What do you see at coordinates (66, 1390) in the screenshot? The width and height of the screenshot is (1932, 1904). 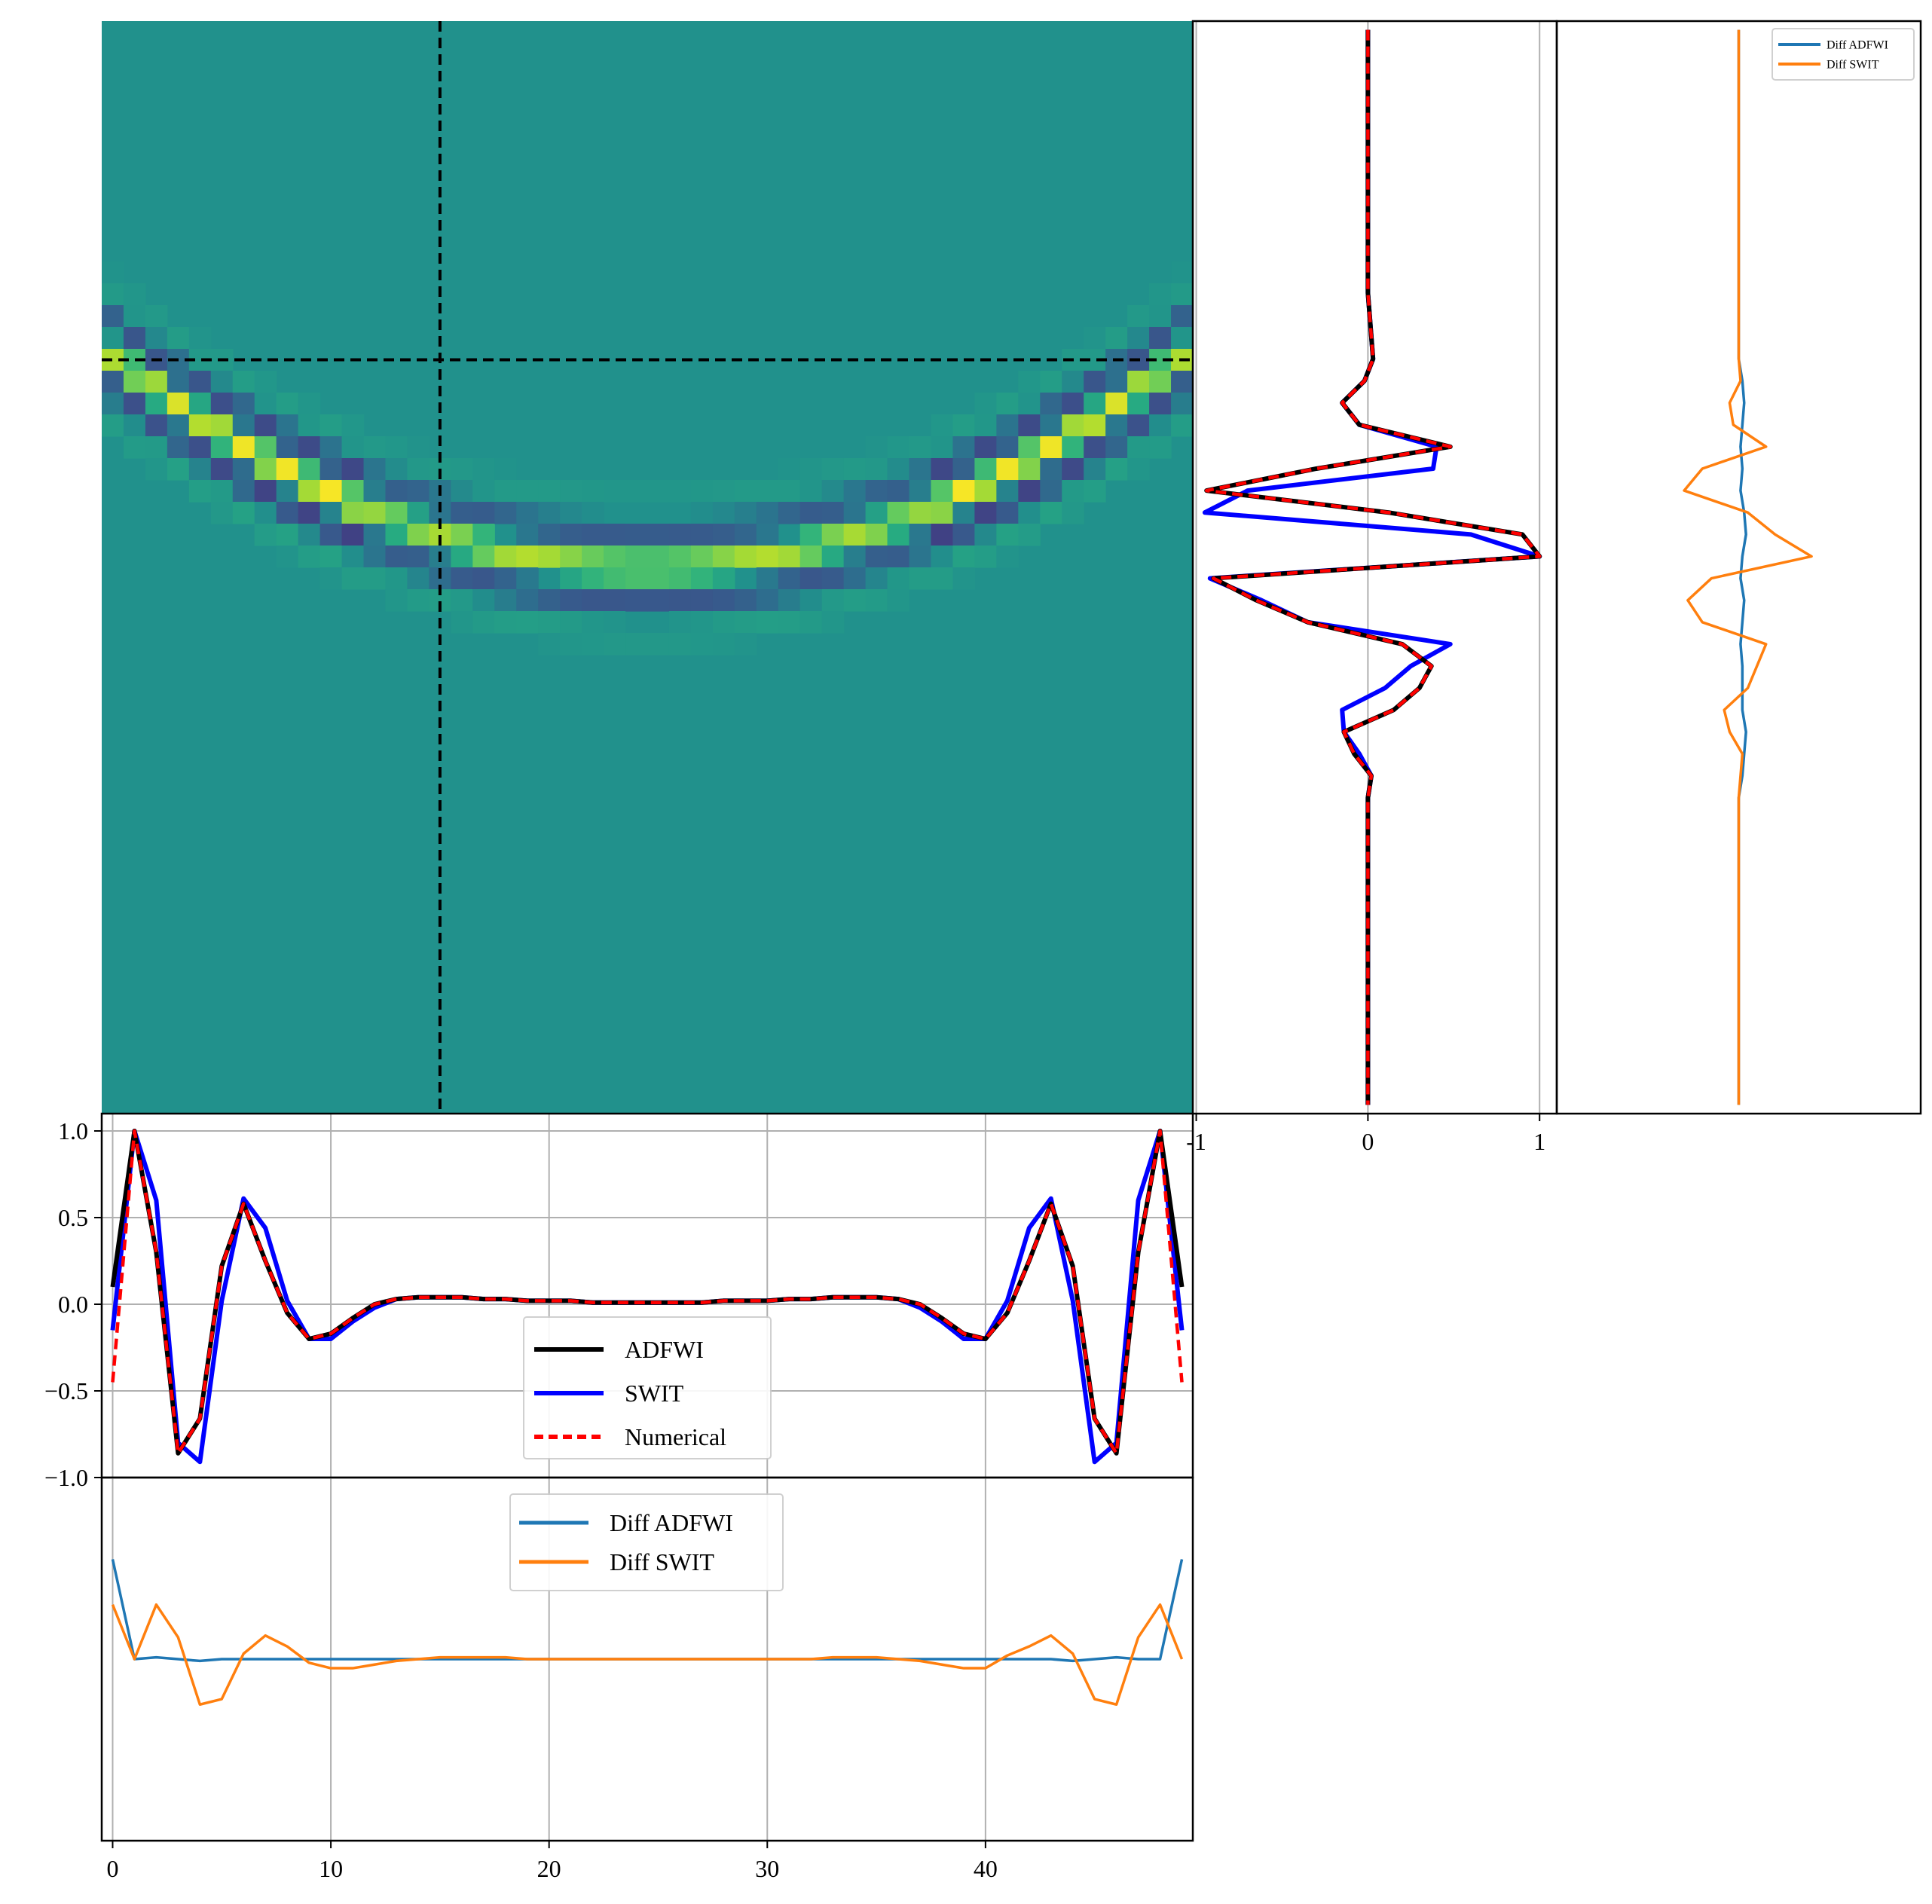 I see `y-tick-label: −0.5` at bounding box center [66, 1390].